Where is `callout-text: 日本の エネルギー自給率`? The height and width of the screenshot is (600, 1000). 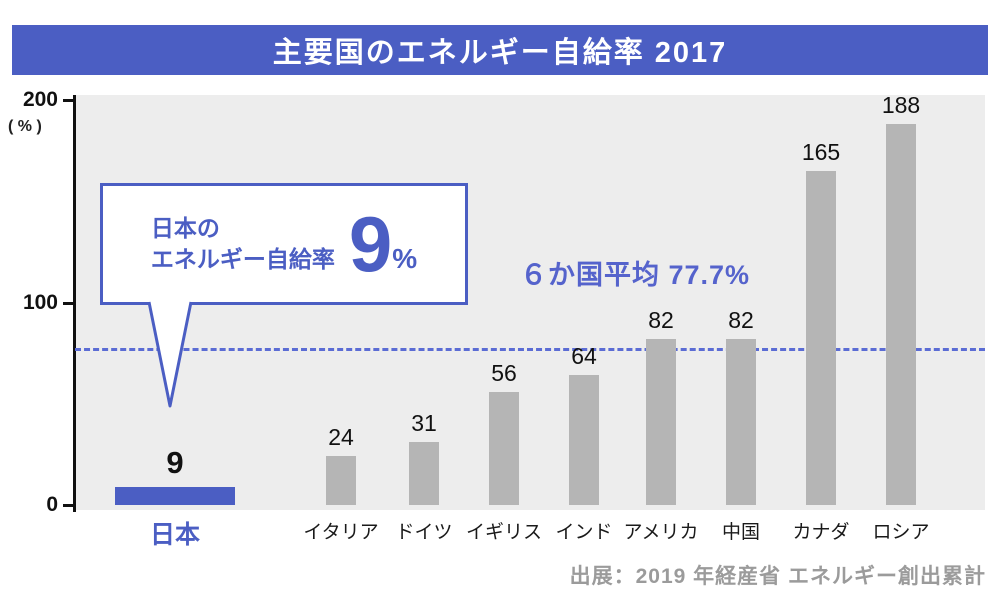 callout-text: 日本の エネルギー自給率 is located at coordinates (243, 244).